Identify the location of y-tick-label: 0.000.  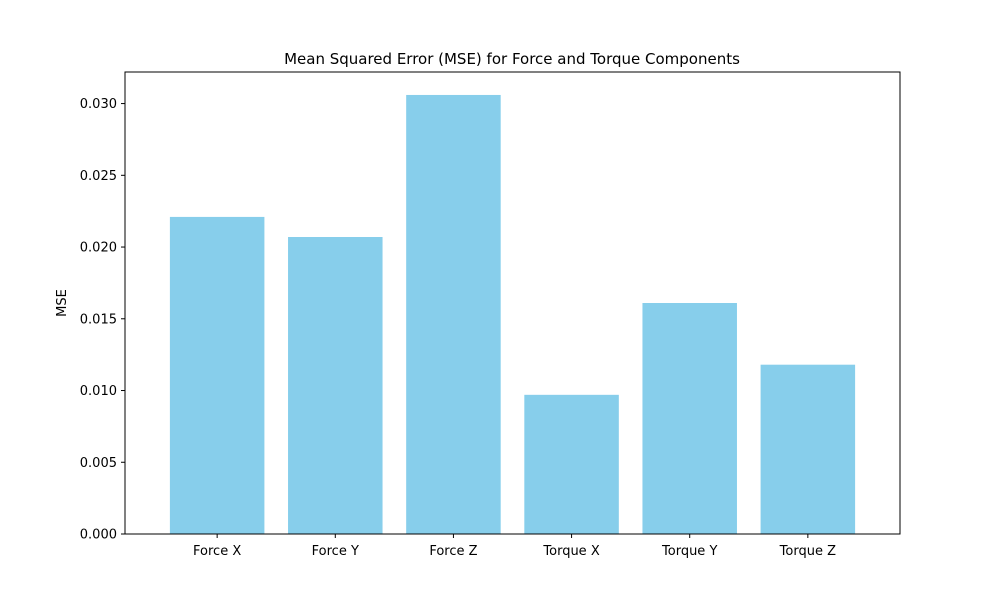
(98, 535).